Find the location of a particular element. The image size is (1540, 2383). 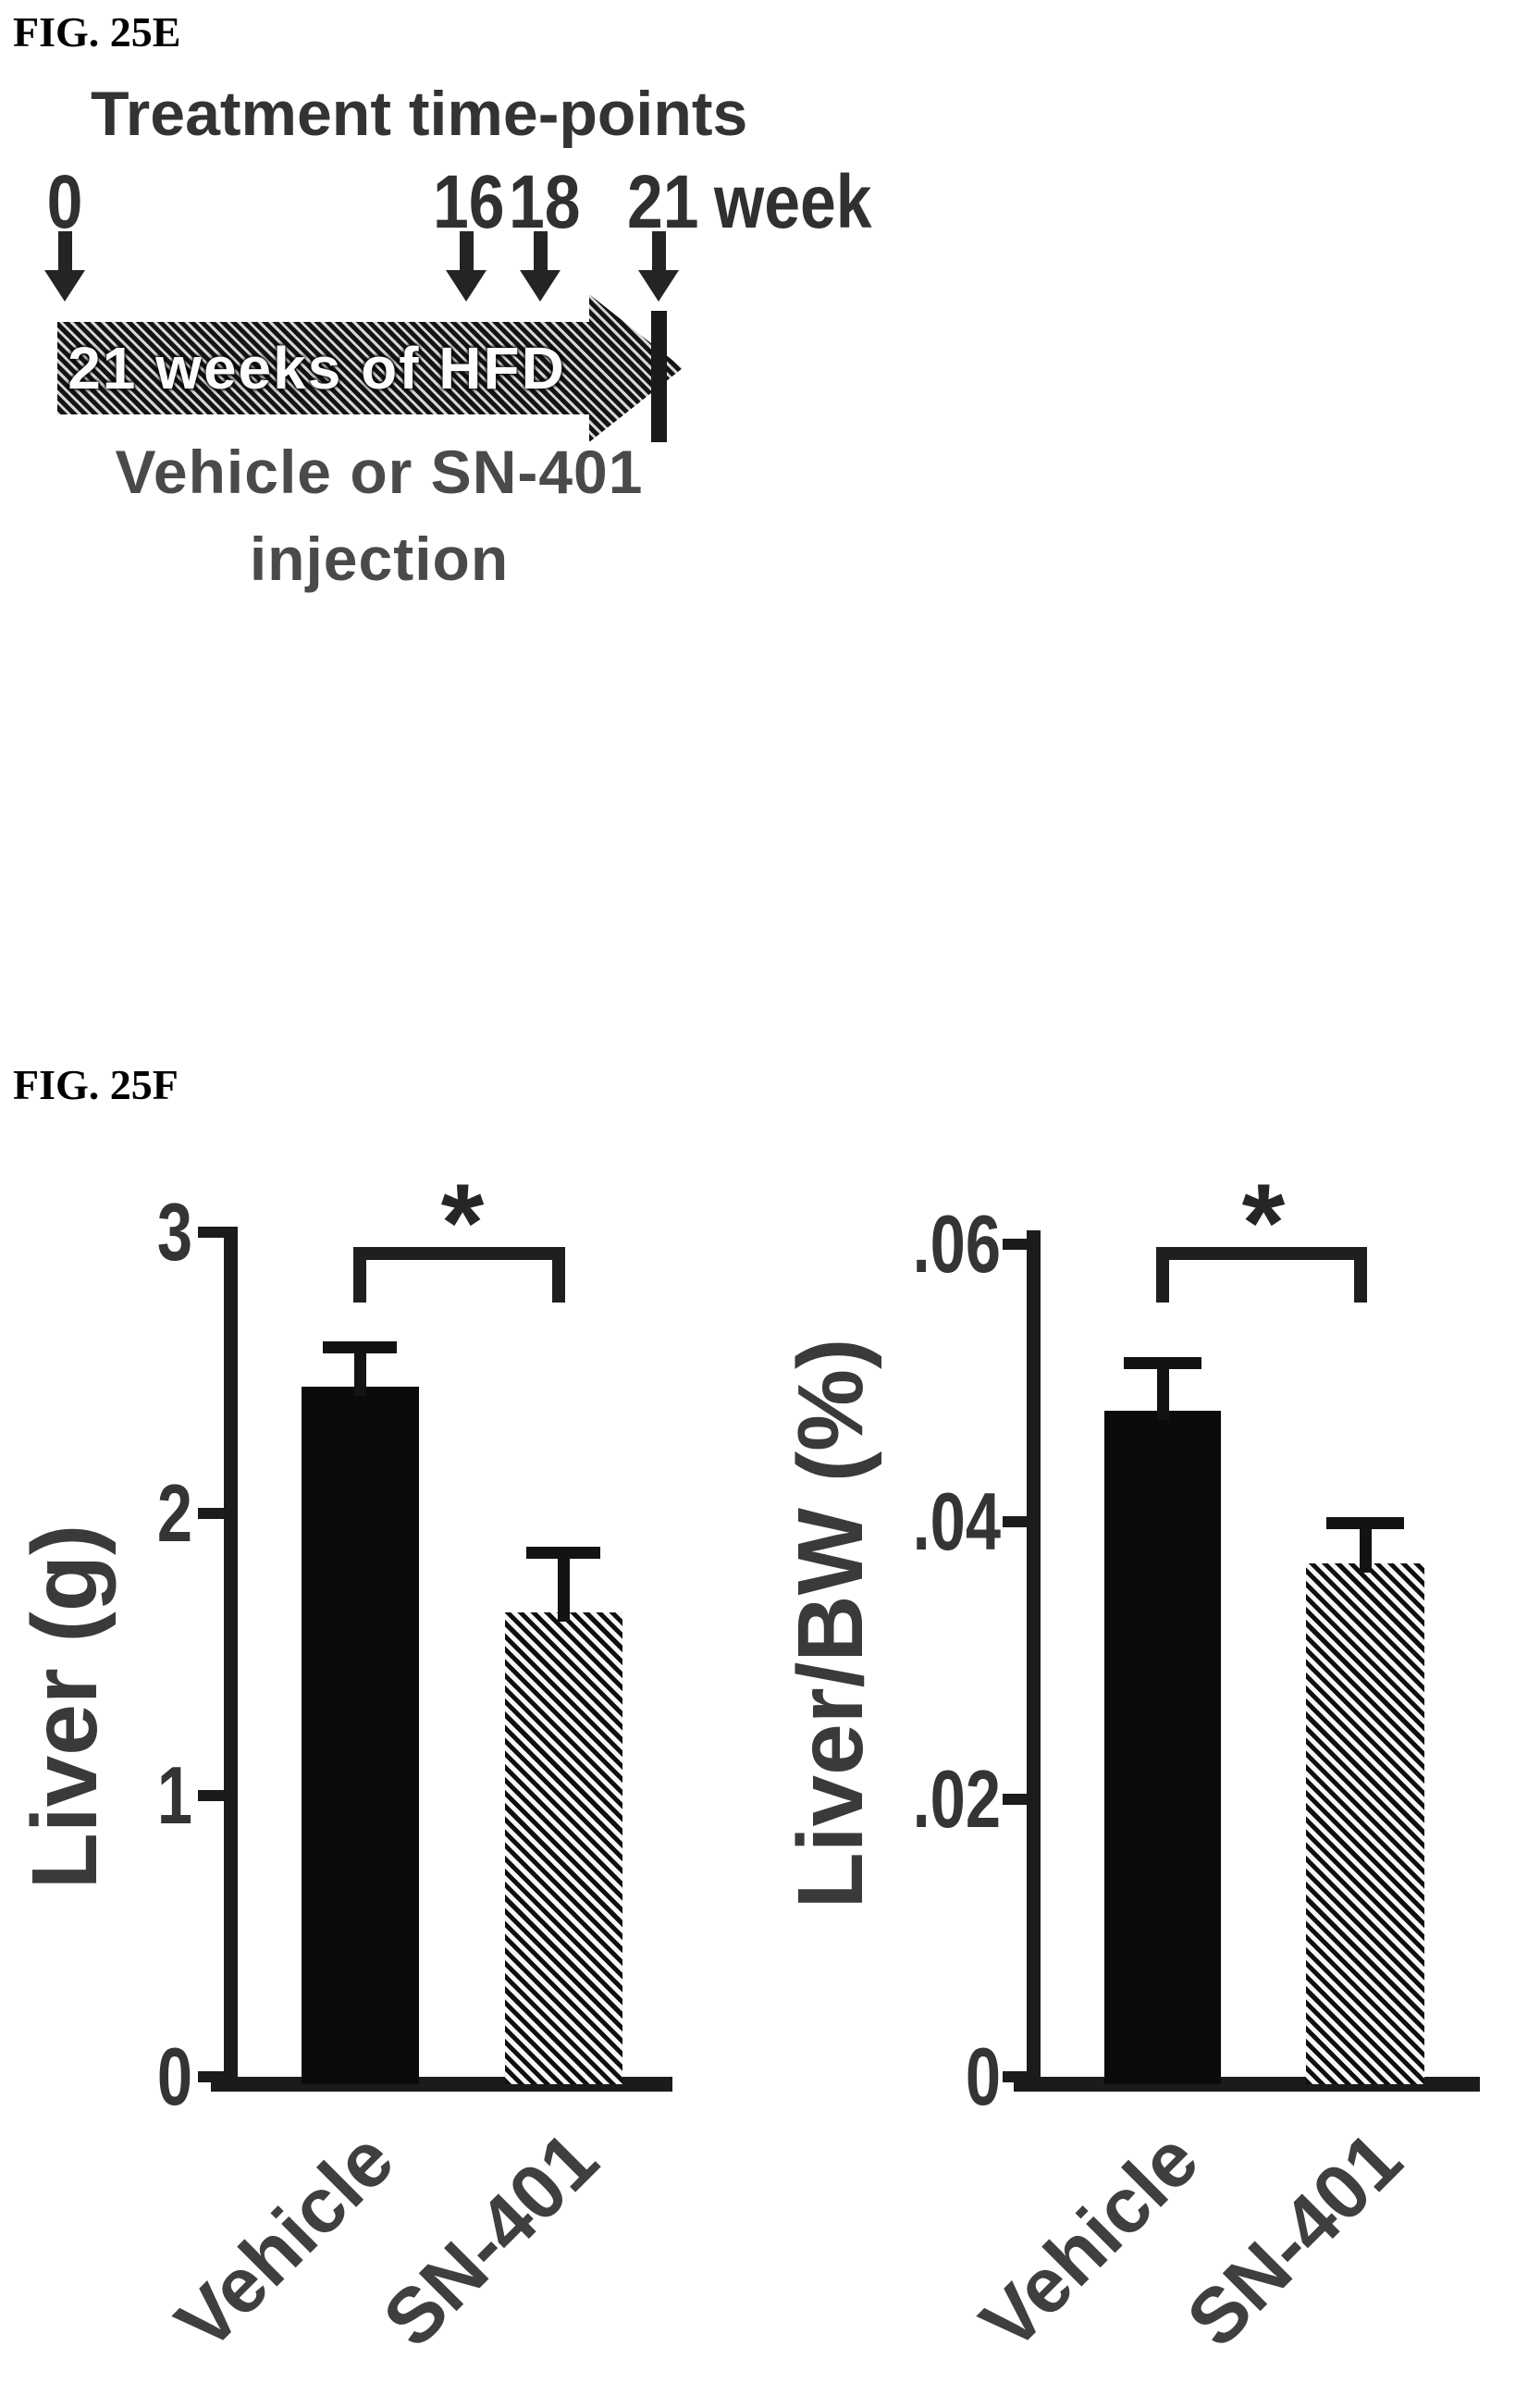

timepoint-week-0: 0 is located at coordinates (65, 202).